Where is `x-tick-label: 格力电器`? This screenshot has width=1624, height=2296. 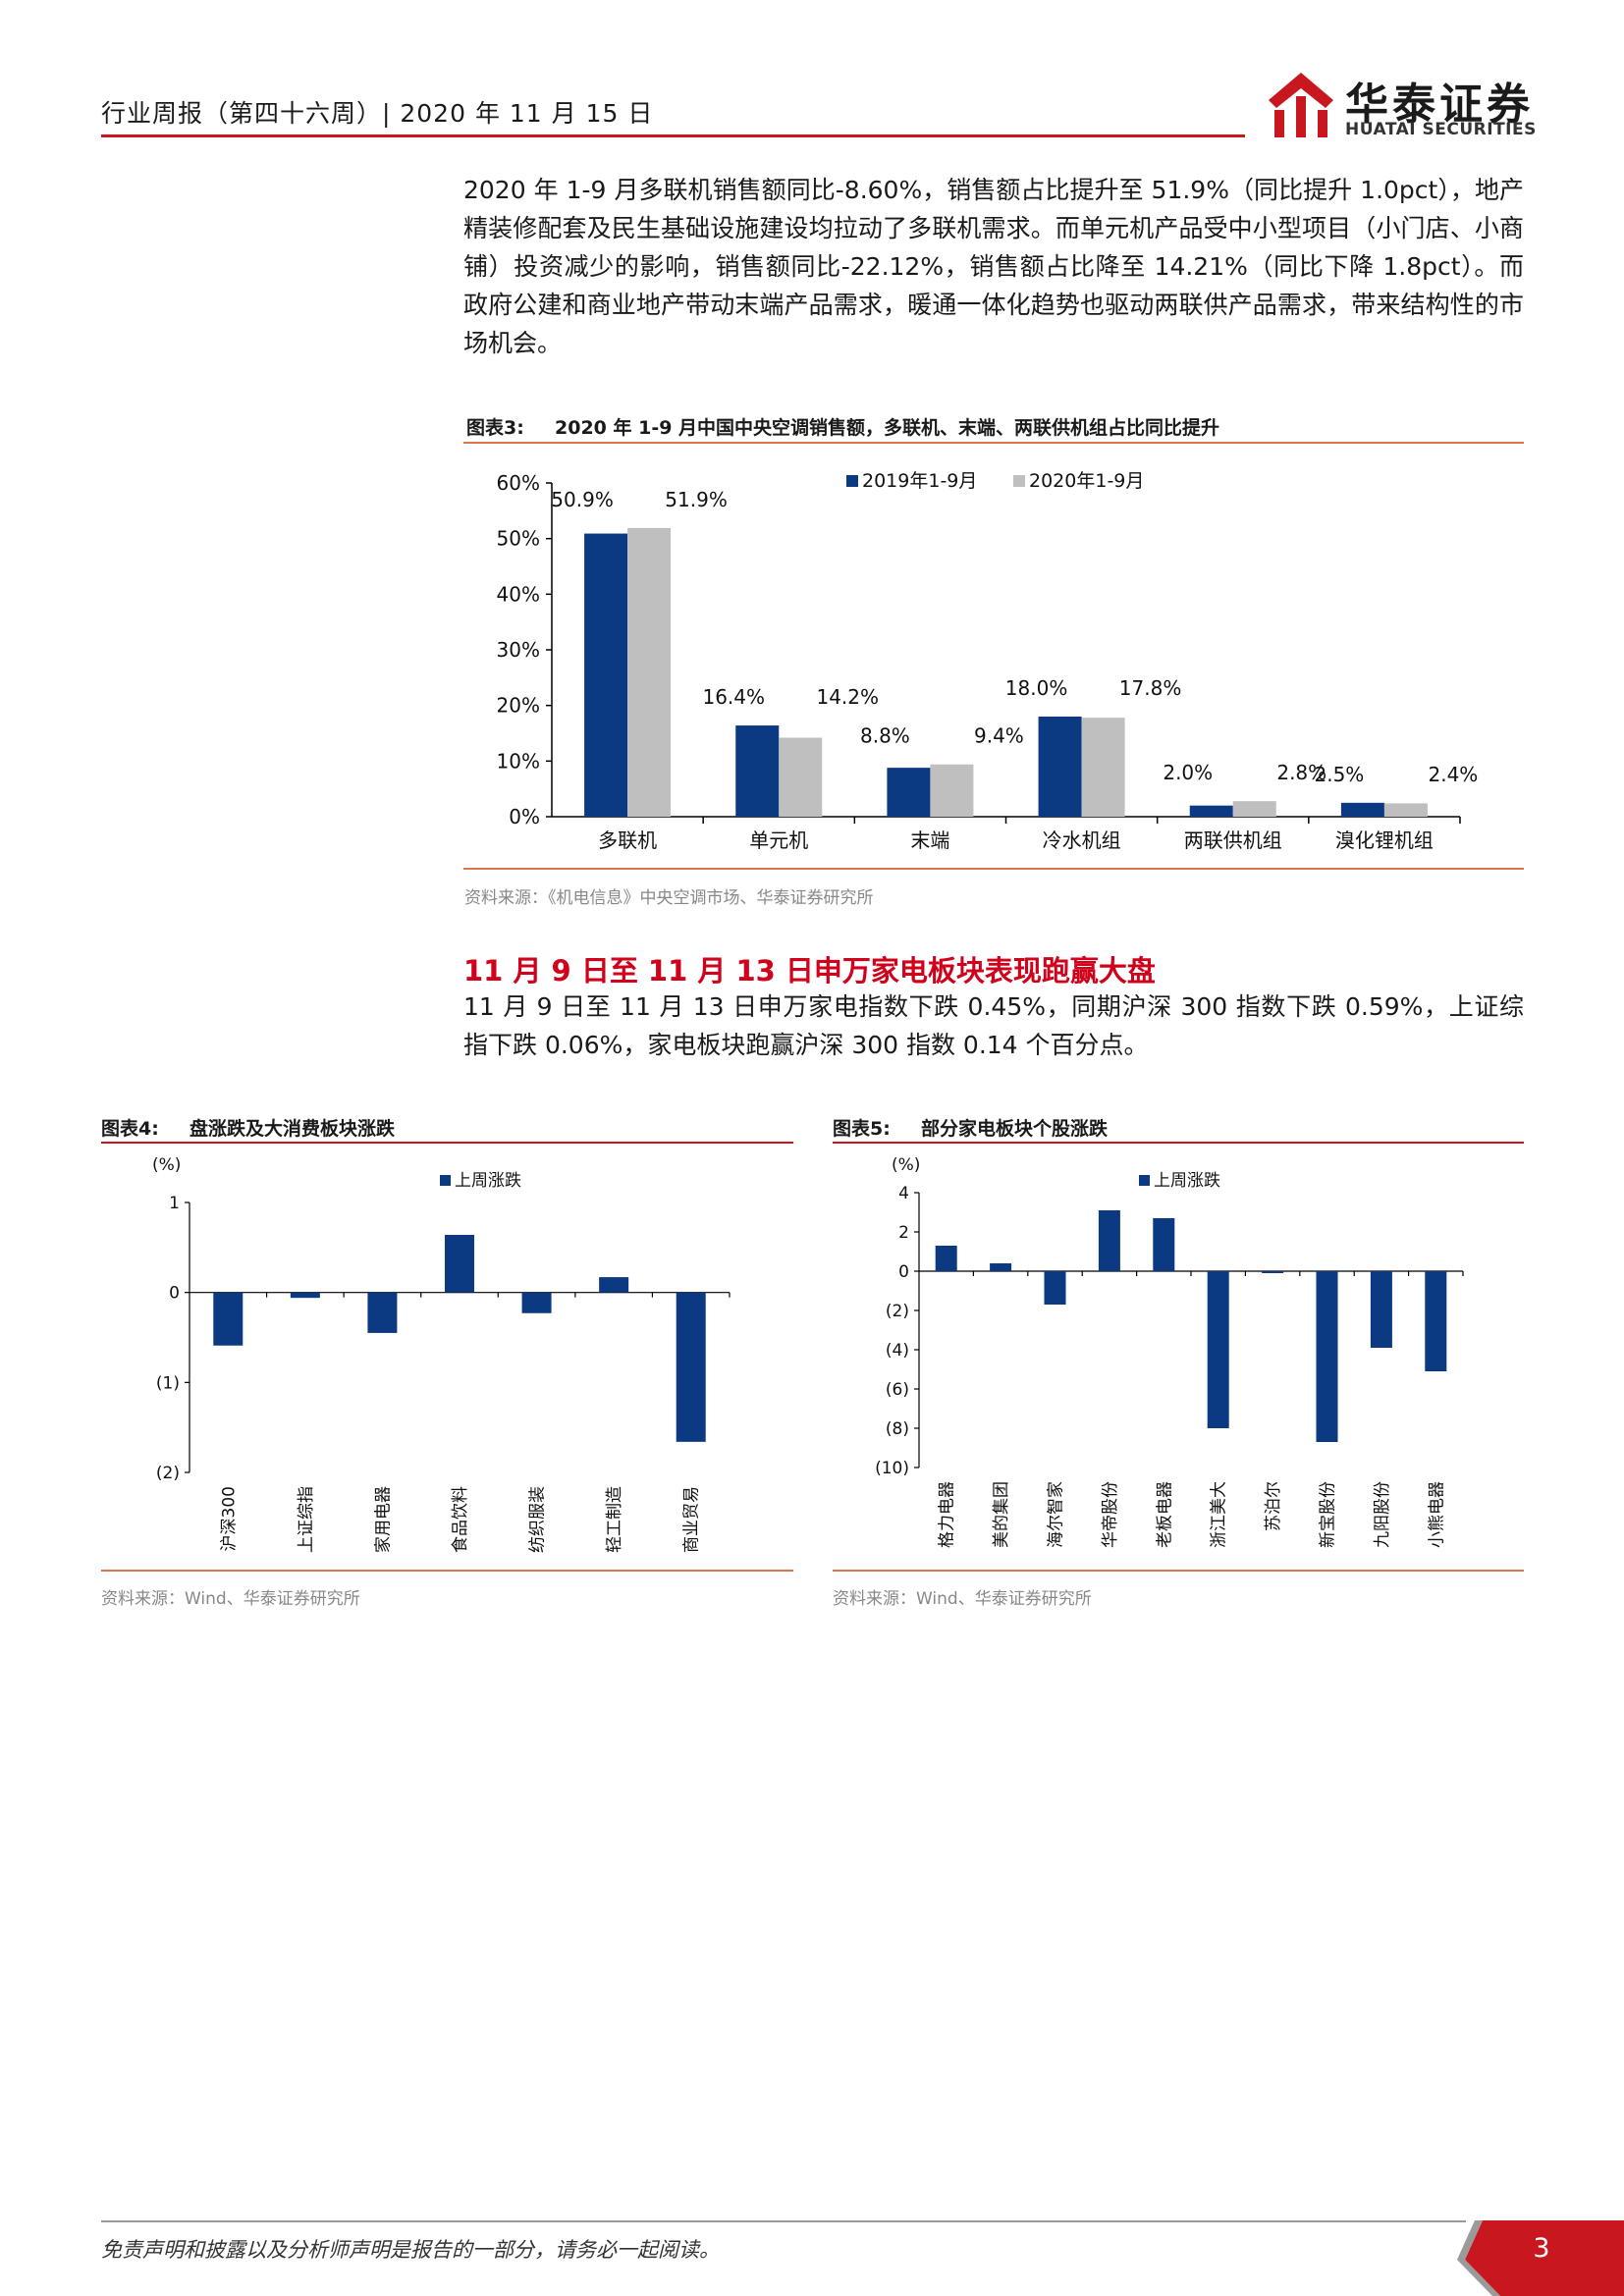 x-tick-label: 格力电器 is located at coordinates (947, 1514).